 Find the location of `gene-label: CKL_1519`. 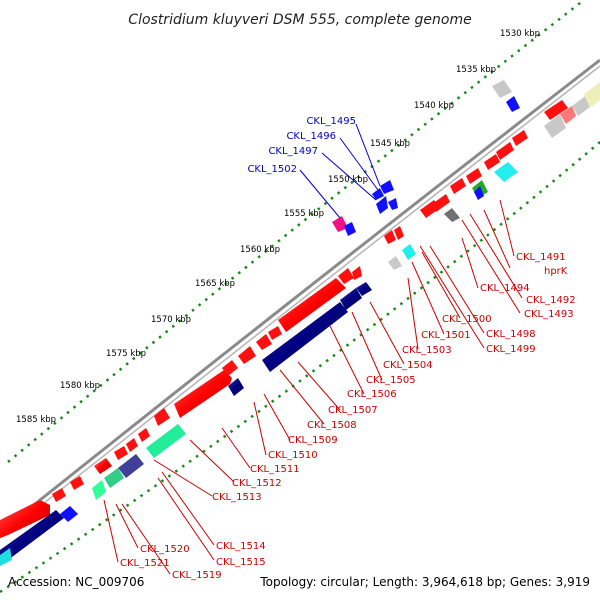

gene-label: CKL_1519 is located at coordinates (197, 575).